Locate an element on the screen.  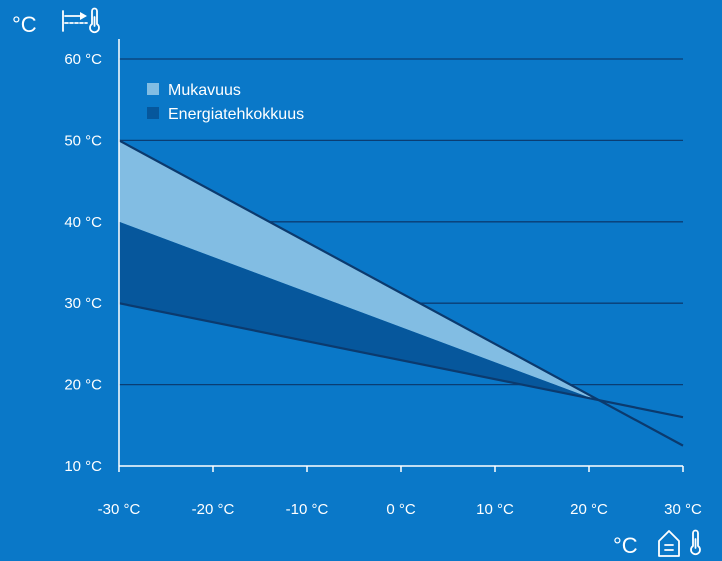
legend-swatch-mukavuus is located at coordinates (153, 89).